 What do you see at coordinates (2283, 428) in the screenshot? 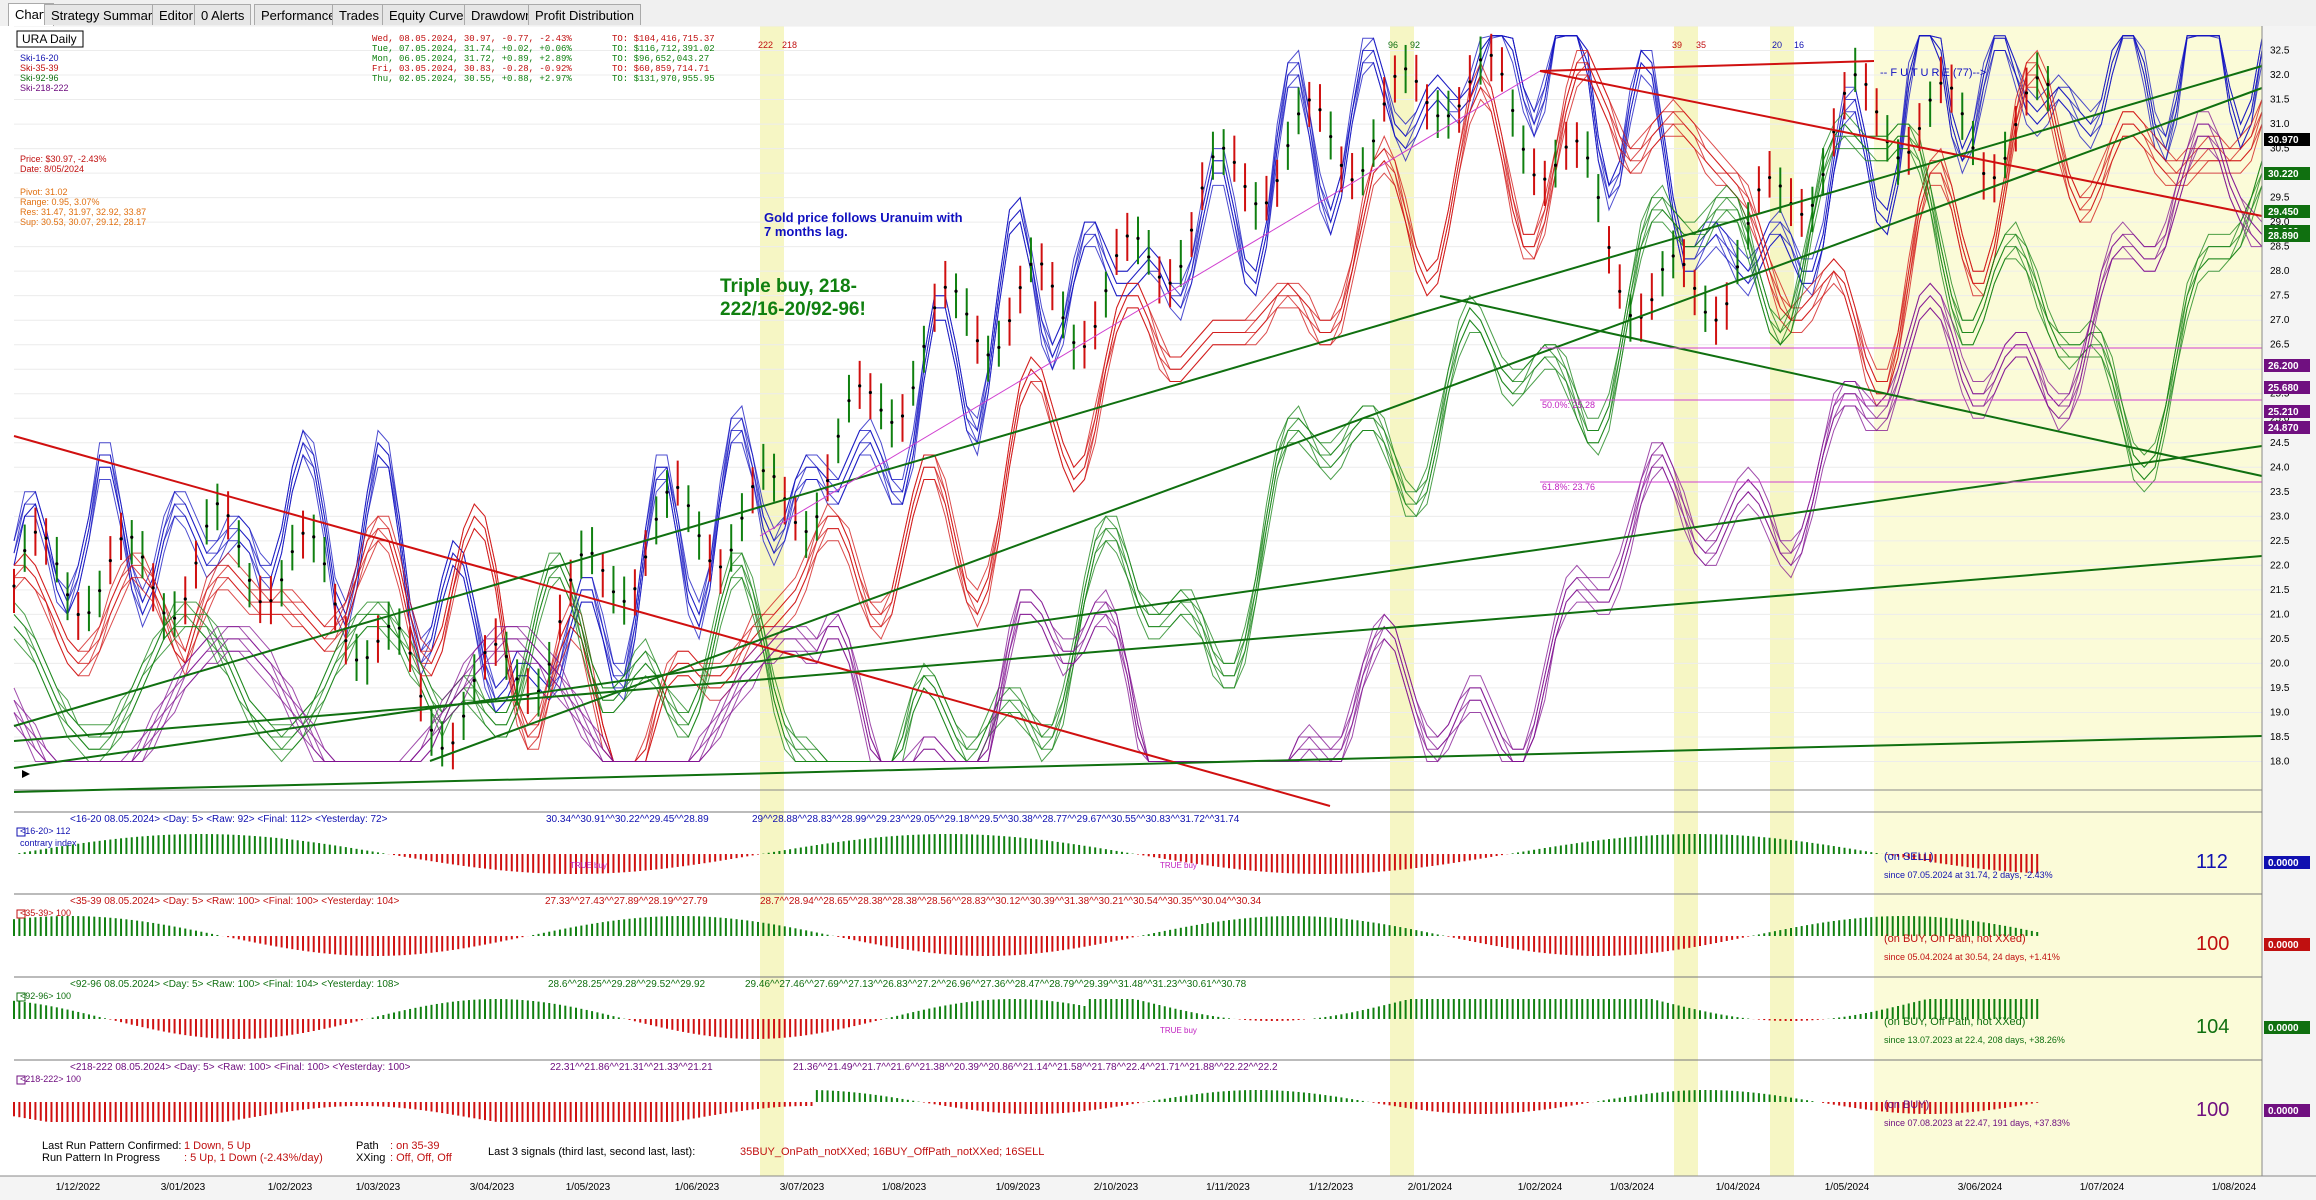
I see `price-marker-label: 24.870` at bounding box center [2283, 428].